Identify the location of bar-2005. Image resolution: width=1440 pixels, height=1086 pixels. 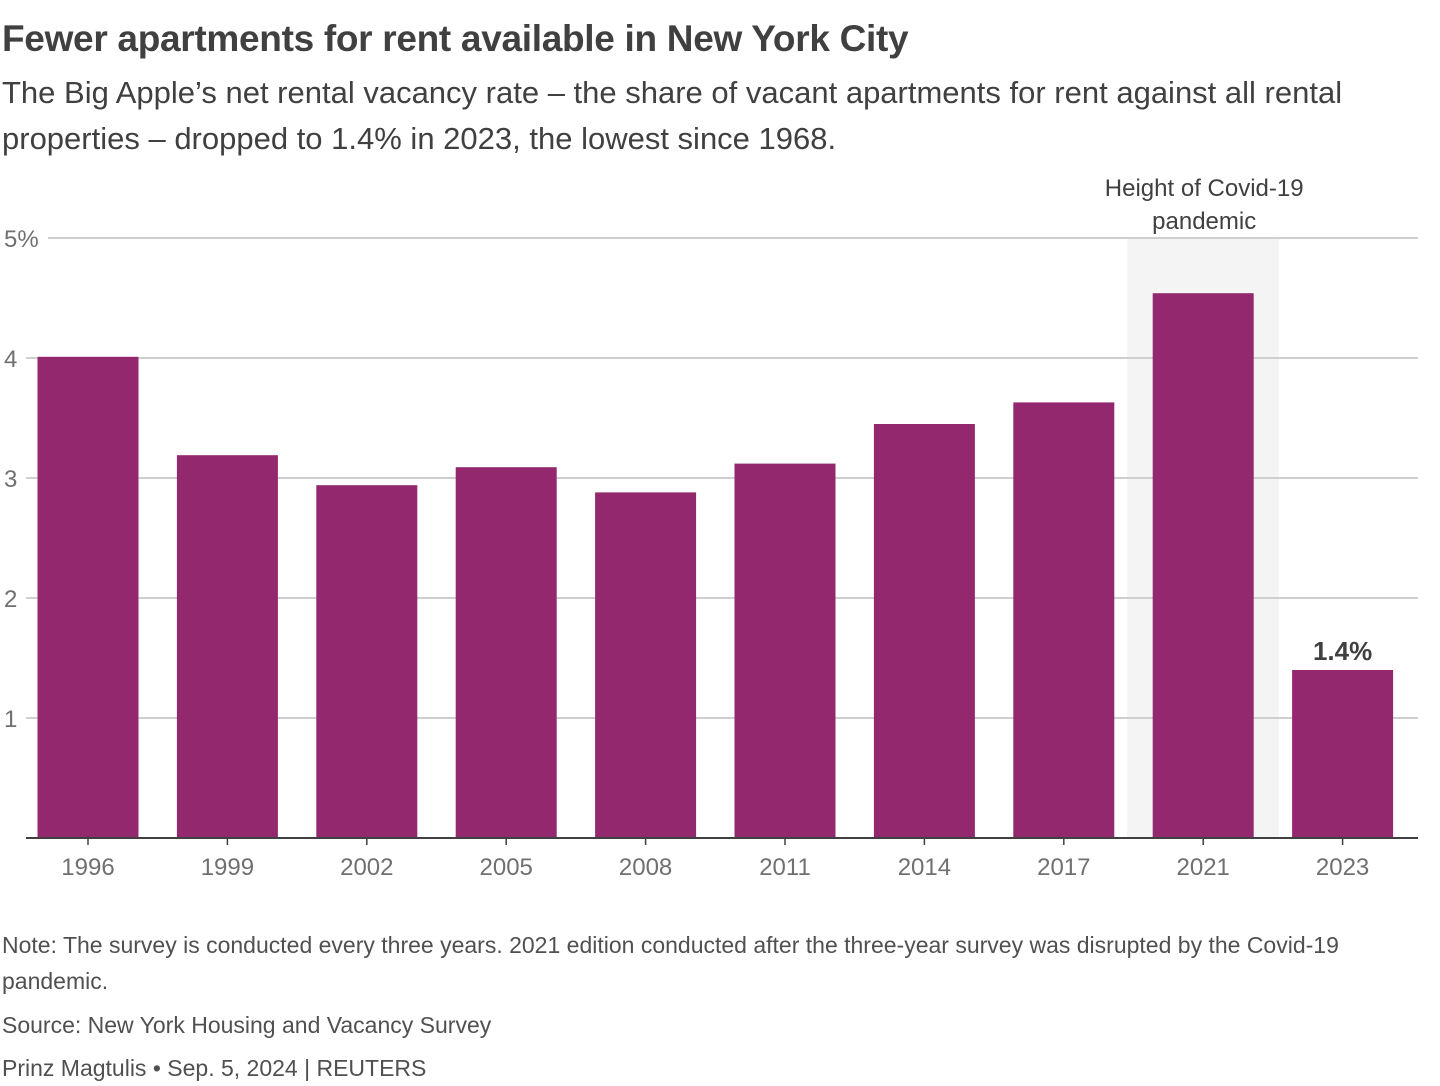
(506, 652).